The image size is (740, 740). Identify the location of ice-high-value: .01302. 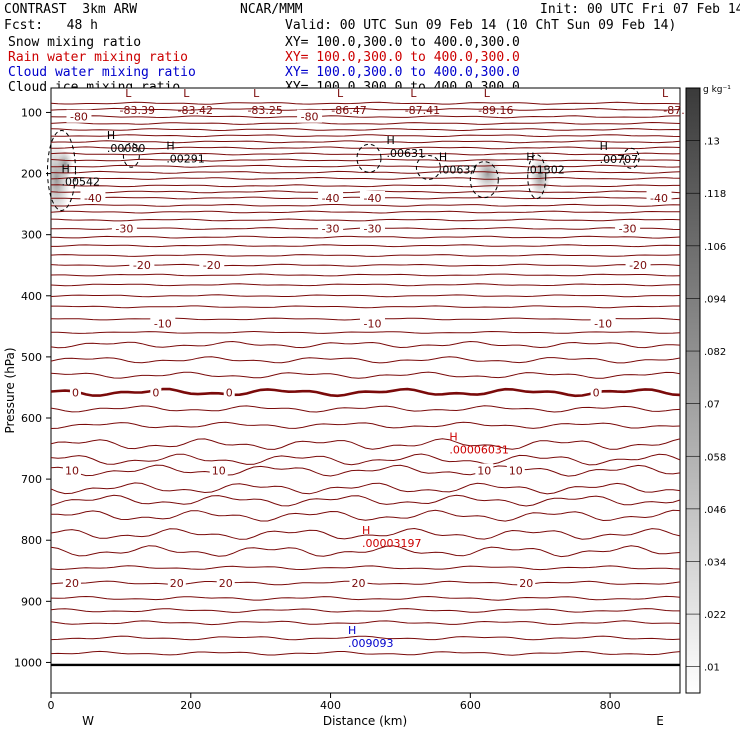
(545, 169).